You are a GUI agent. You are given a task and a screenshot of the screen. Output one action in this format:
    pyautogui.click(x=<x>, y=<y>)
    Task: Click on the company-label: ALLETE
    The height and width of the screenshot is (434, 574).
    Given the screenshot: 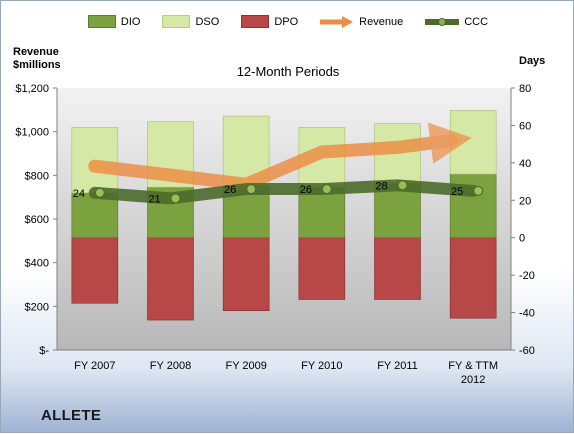 What is the action you would take?
    pyautogui.click(x=71, y=415)
    